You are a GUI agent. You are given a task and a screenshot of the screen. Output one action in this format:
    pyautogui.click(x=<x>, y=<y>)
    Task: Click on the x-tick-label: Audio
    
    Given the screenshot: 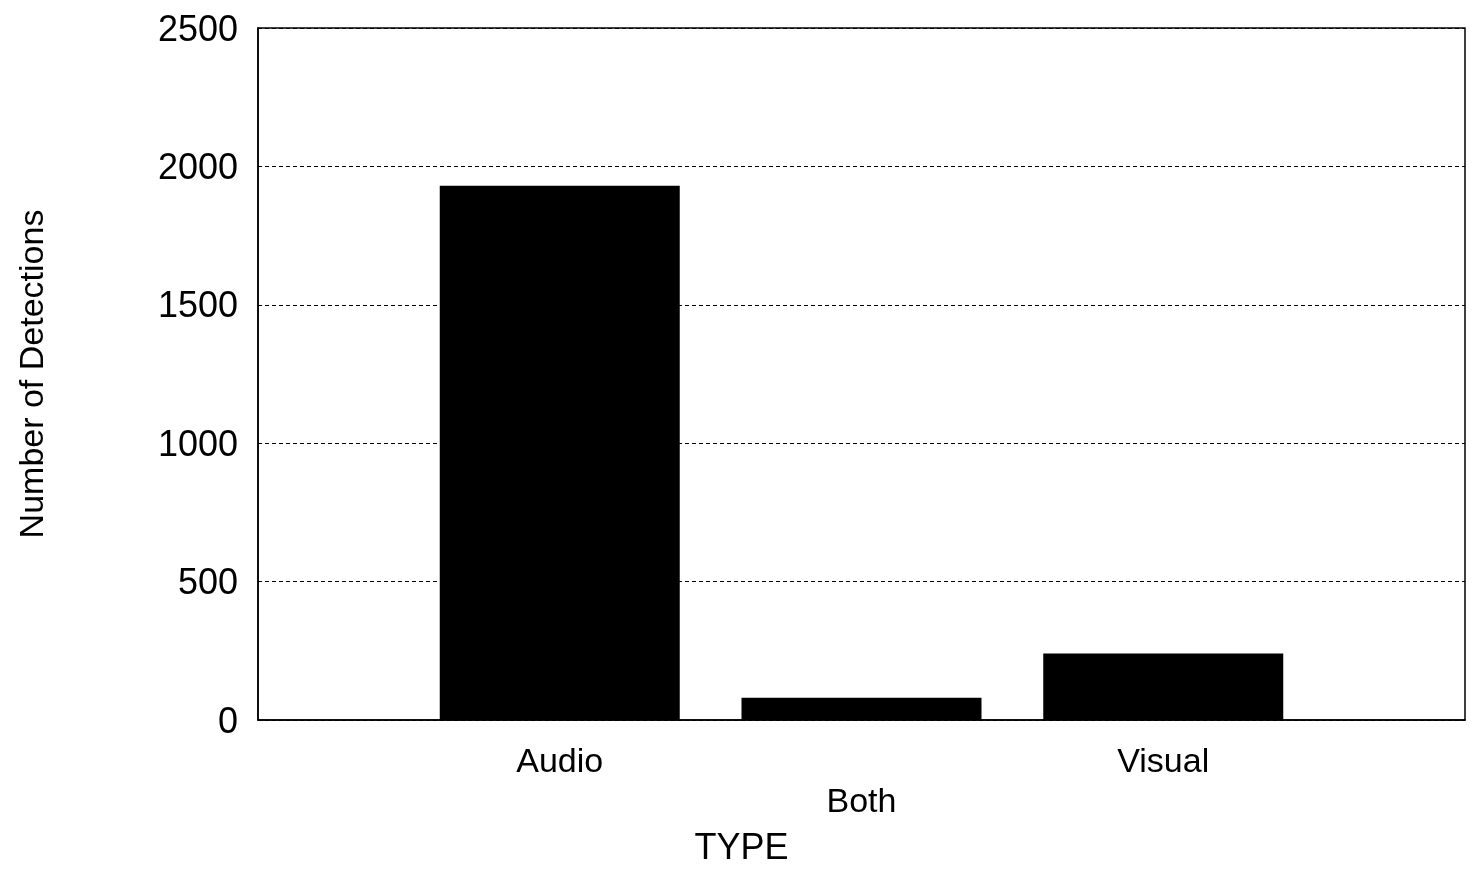 What is the action you would take?
    pyautogui.click(x=560, y=760)
    